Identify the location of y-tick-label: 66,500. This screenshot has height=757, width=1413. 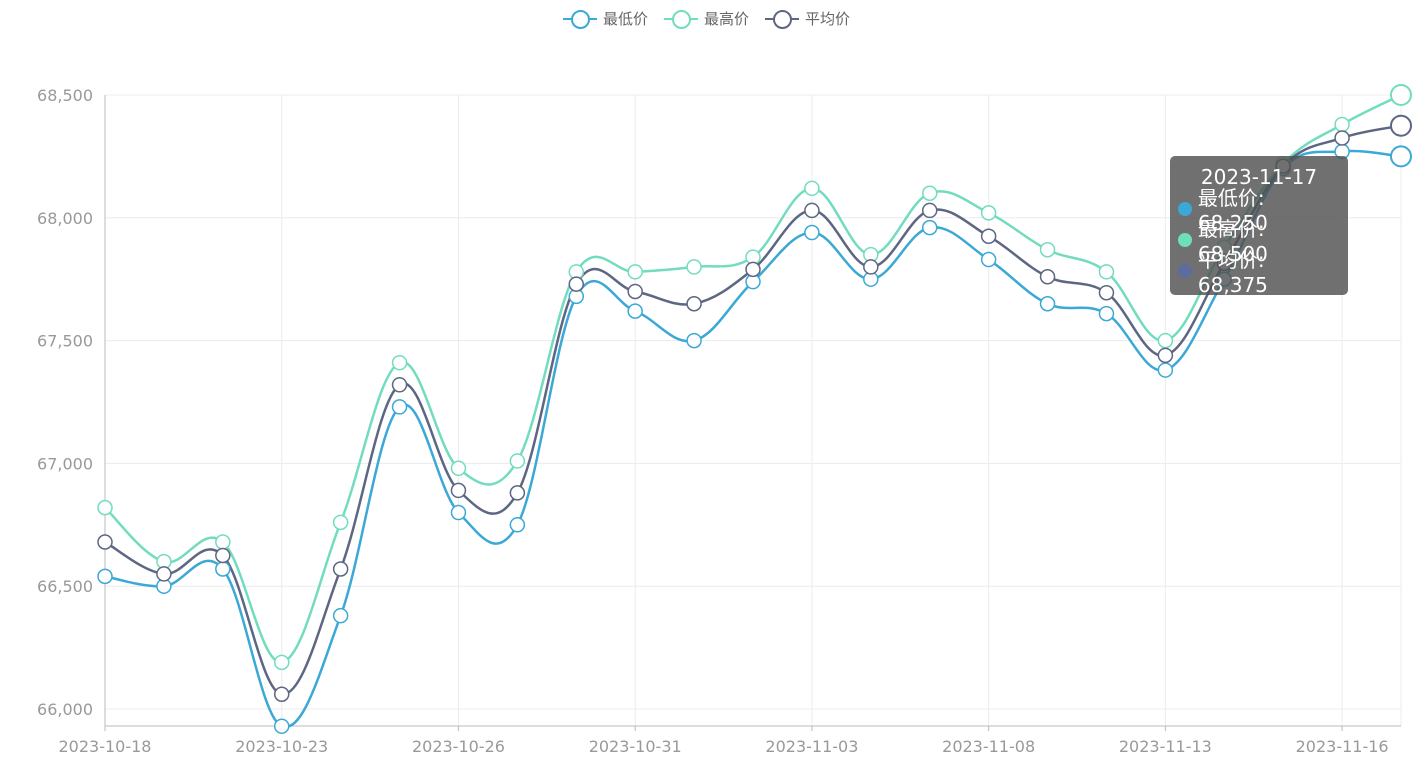
(65, 586).